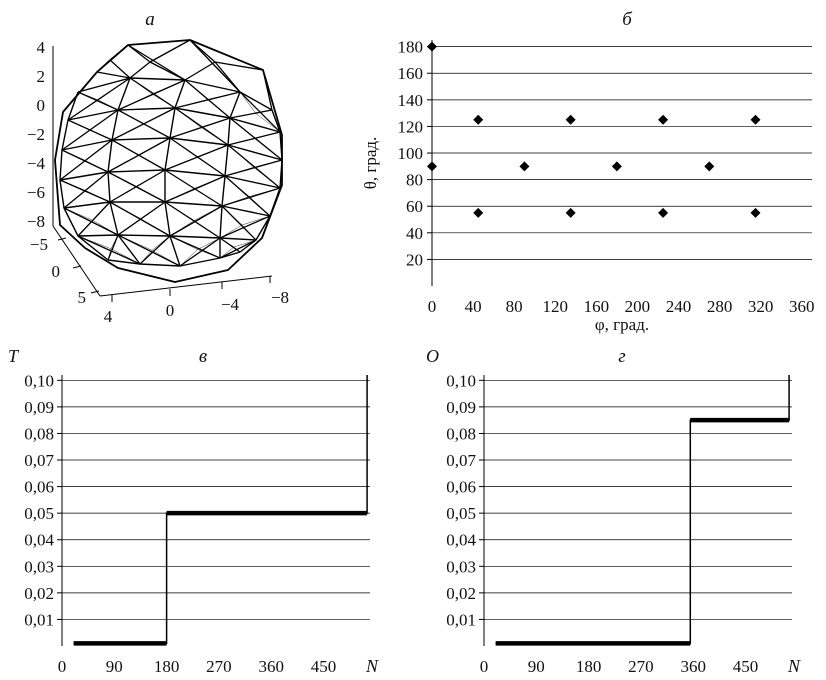 The image size is (826, 680). What do you see at coordinates (411, 73) in the screenshot?
I see `panel-b-y-tick-label: 160` at bounding box center [411, 73].